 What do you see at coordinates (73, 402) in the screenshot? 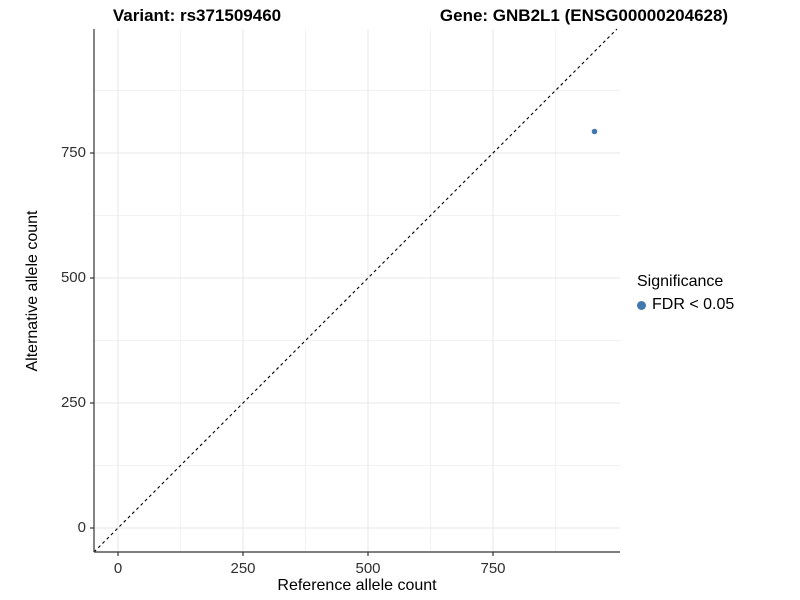
I see `y-tick-label-250: 250` at bounding box center [73, 402].